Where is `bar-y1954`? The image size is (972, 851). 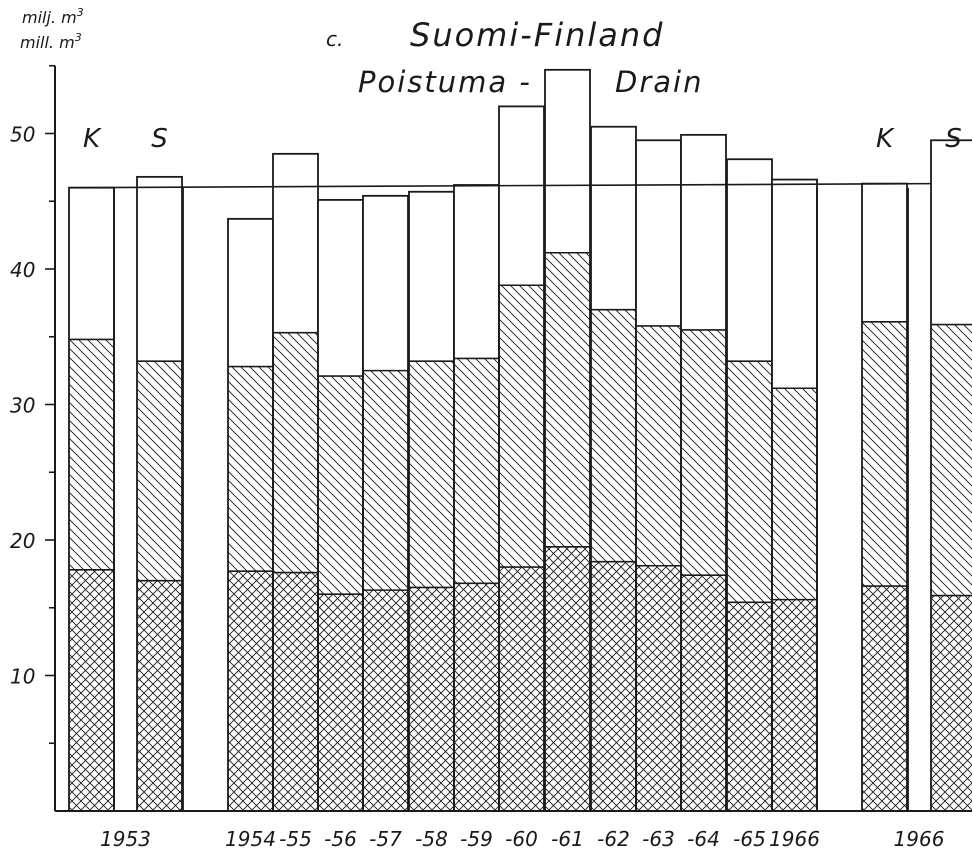
bar-y1954 is located at coordinates (250, 514).